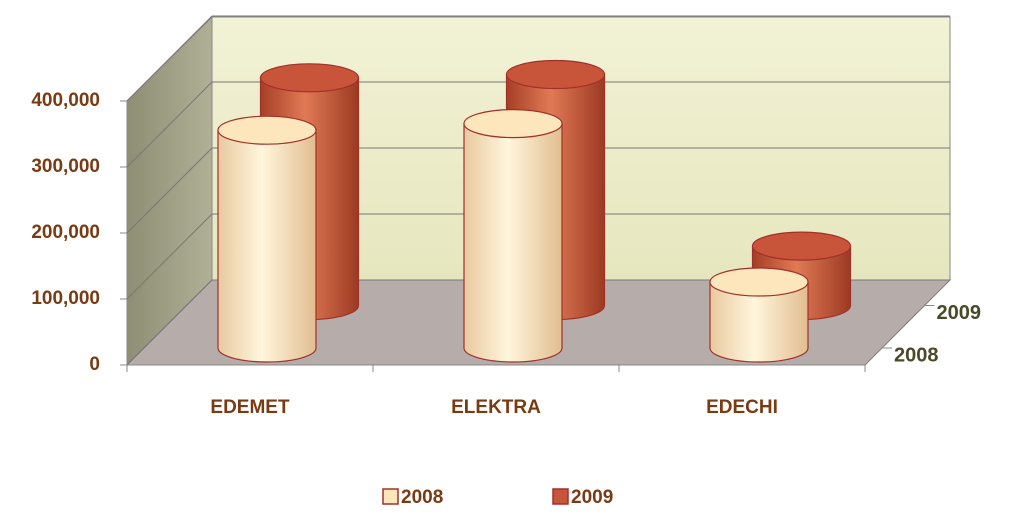  I want to click on x-tick-label: ELEKTRA, so click(496, 407).